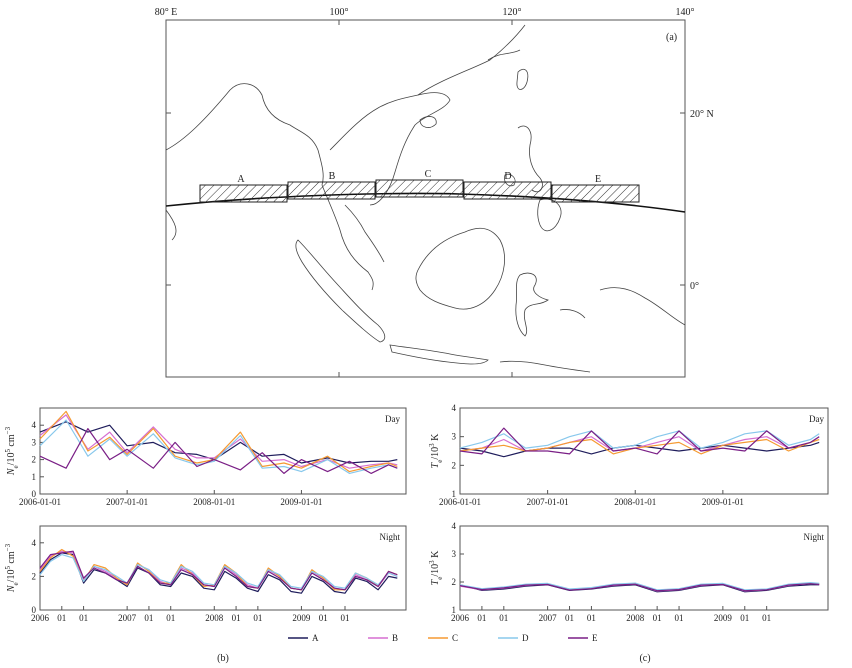  What do you see at coordinates (525, 638) in the screenshot?
I see `legend-label-d: D` at bounding box center [525, 638].